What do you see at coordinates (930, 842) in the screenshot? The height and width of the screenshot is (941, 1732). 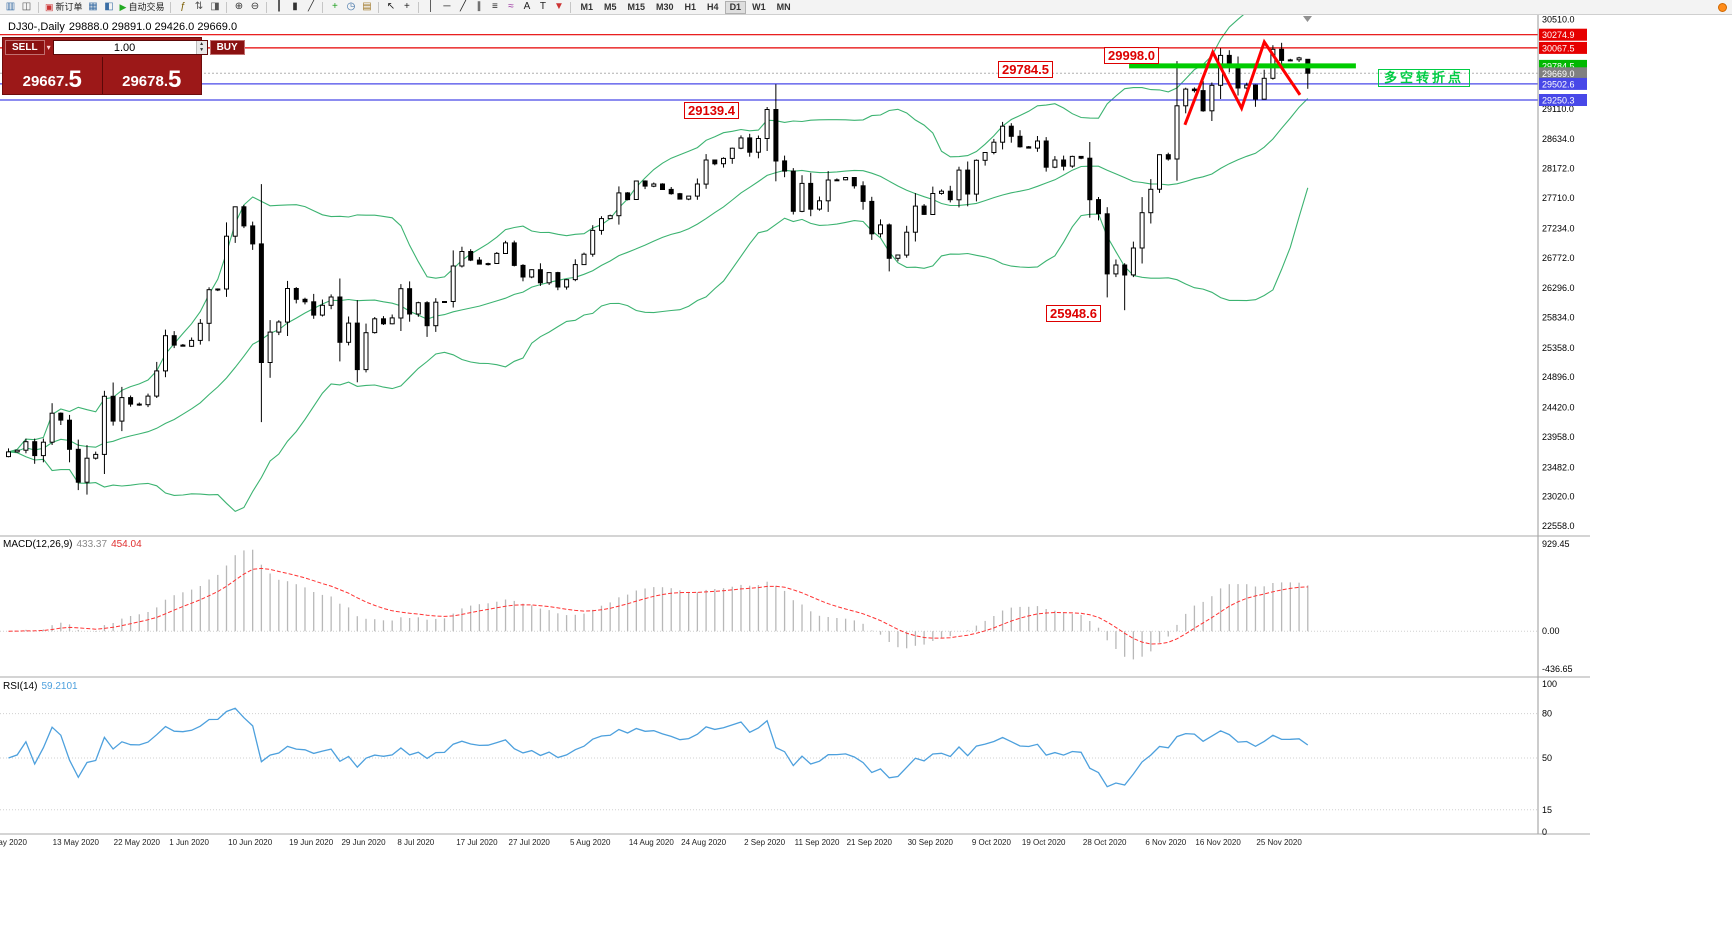 I see `date-label: 30 Sep 2020` at bounding box center [930, 842].